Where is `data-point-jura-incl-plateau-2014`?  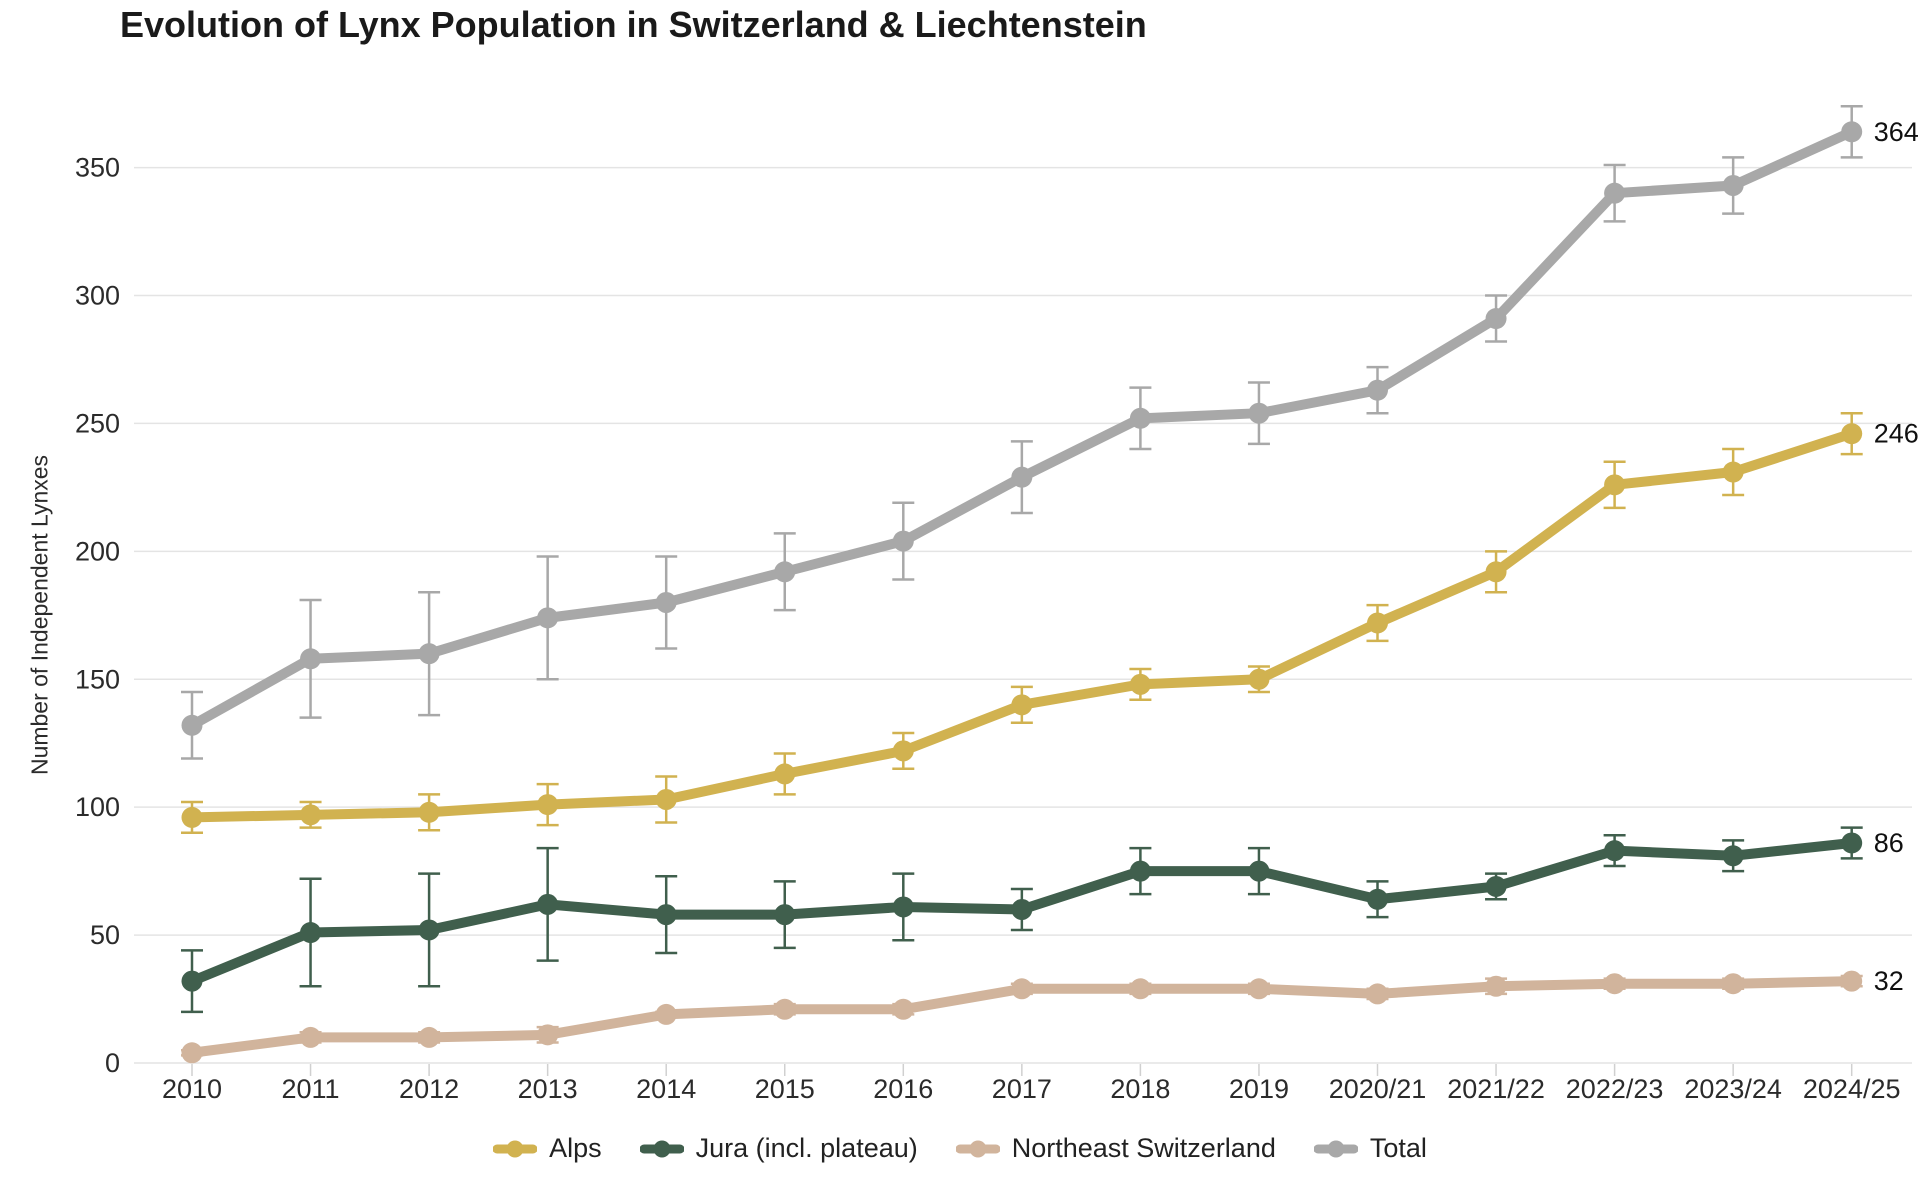
data-point-jura-incl-plateau-2014 is located at coordinates (666, 915).